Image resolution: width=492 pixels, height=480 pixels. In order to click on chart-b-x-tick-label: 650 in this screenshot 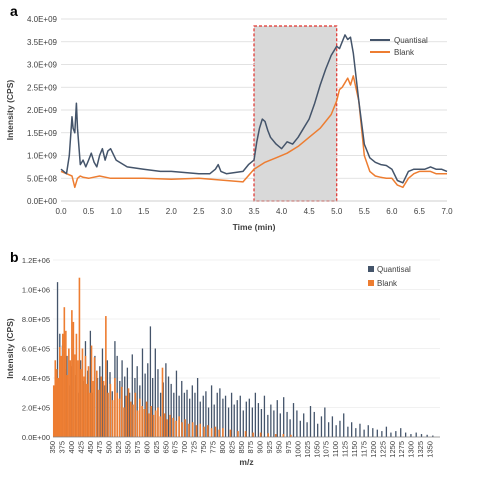, I will do `click(165, 447)`.